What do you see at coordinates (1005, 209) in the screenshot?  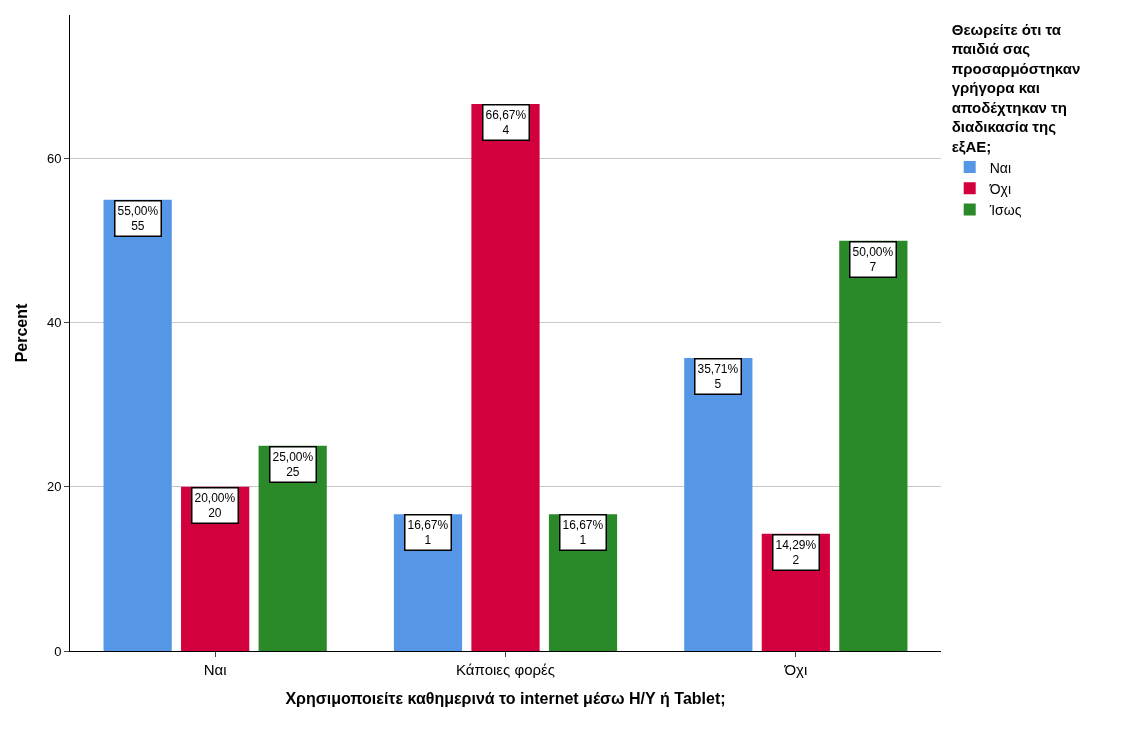 I see `legend-label: Ίσως` at bounding box center [1005, 209].